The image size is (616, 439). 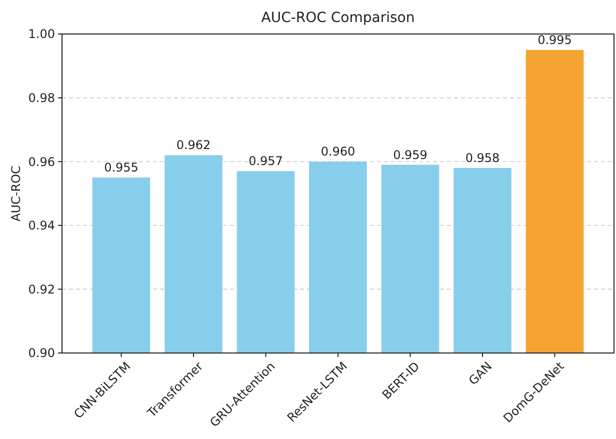 I want to click on data-label: 0.959, so click(x=410, y=155).